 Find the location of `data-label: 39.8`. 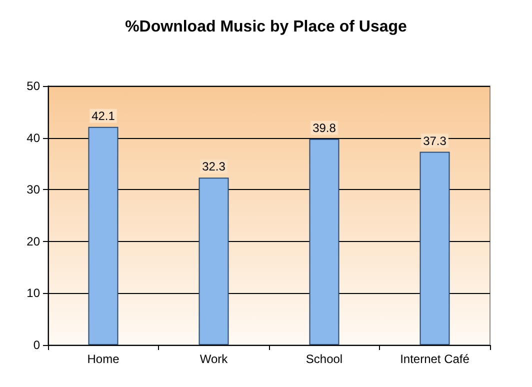

data-label: 39.8 is located at coordinates (324, 127).